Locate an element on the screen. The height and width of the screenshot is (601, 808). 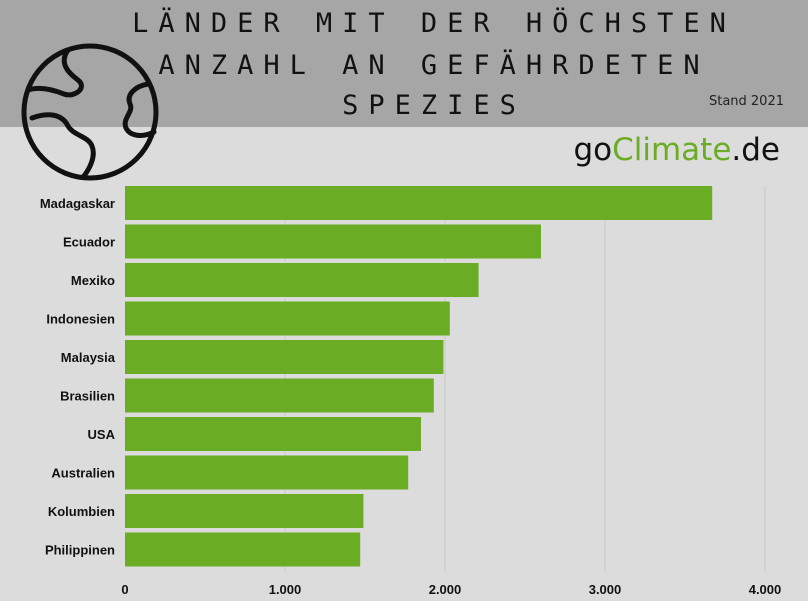
globe-icon is located at coordinates (90, 112).